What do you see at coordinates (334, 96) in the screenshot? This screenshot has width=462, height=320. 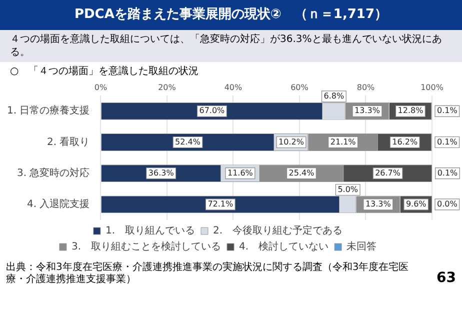 I see `data-label: 6.8%` at bounding box center [334, 96].